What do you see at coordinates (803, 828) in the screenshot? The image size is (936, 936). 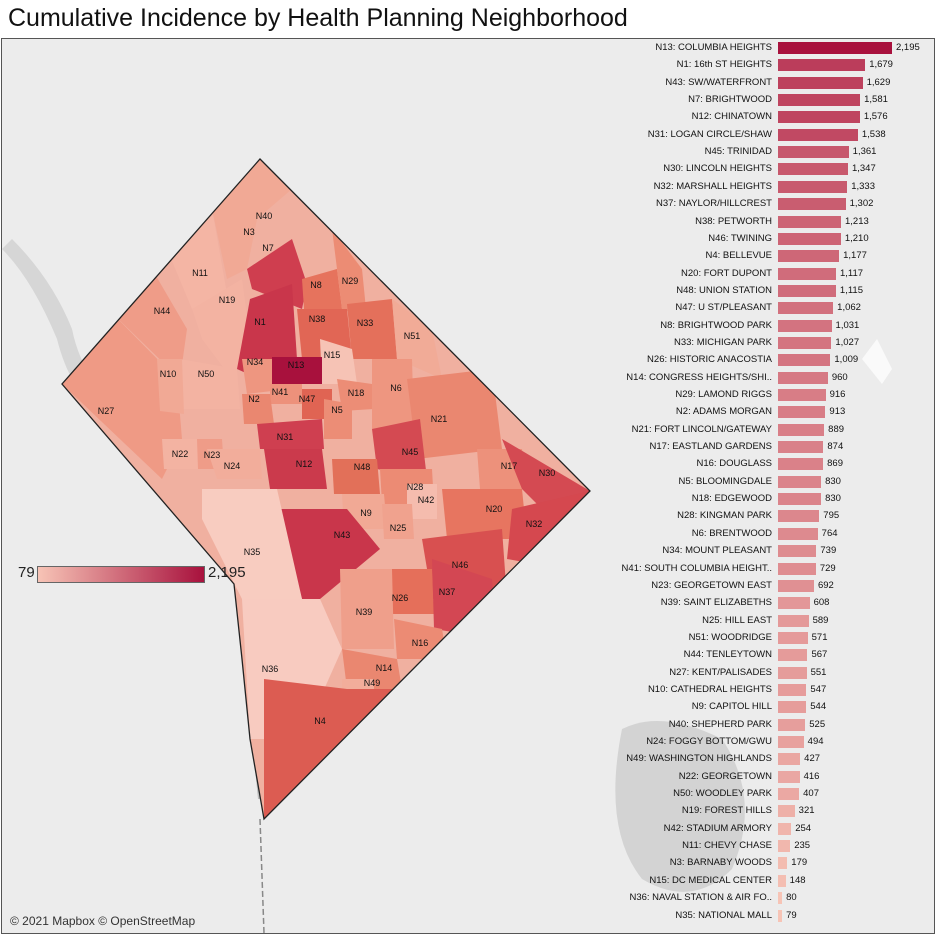 I see `bar-value-label: 254` at bounding box center [803, 828].